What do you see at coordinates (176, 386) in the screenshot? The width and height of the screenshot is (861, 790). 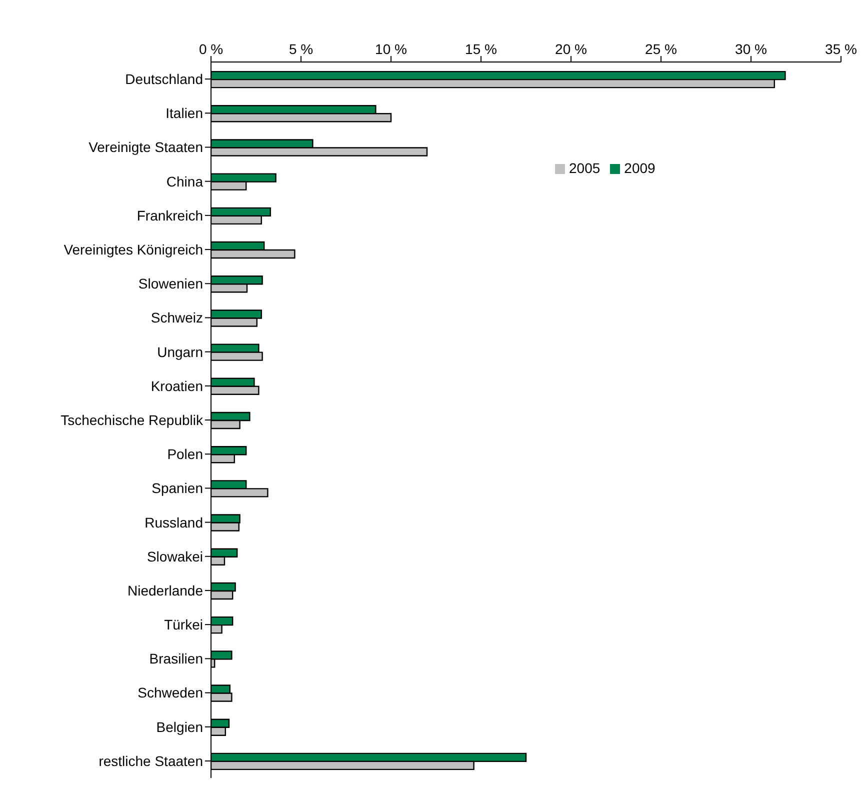 I see `y-tick-label: Kroatien` at bounding box center [176, 386].